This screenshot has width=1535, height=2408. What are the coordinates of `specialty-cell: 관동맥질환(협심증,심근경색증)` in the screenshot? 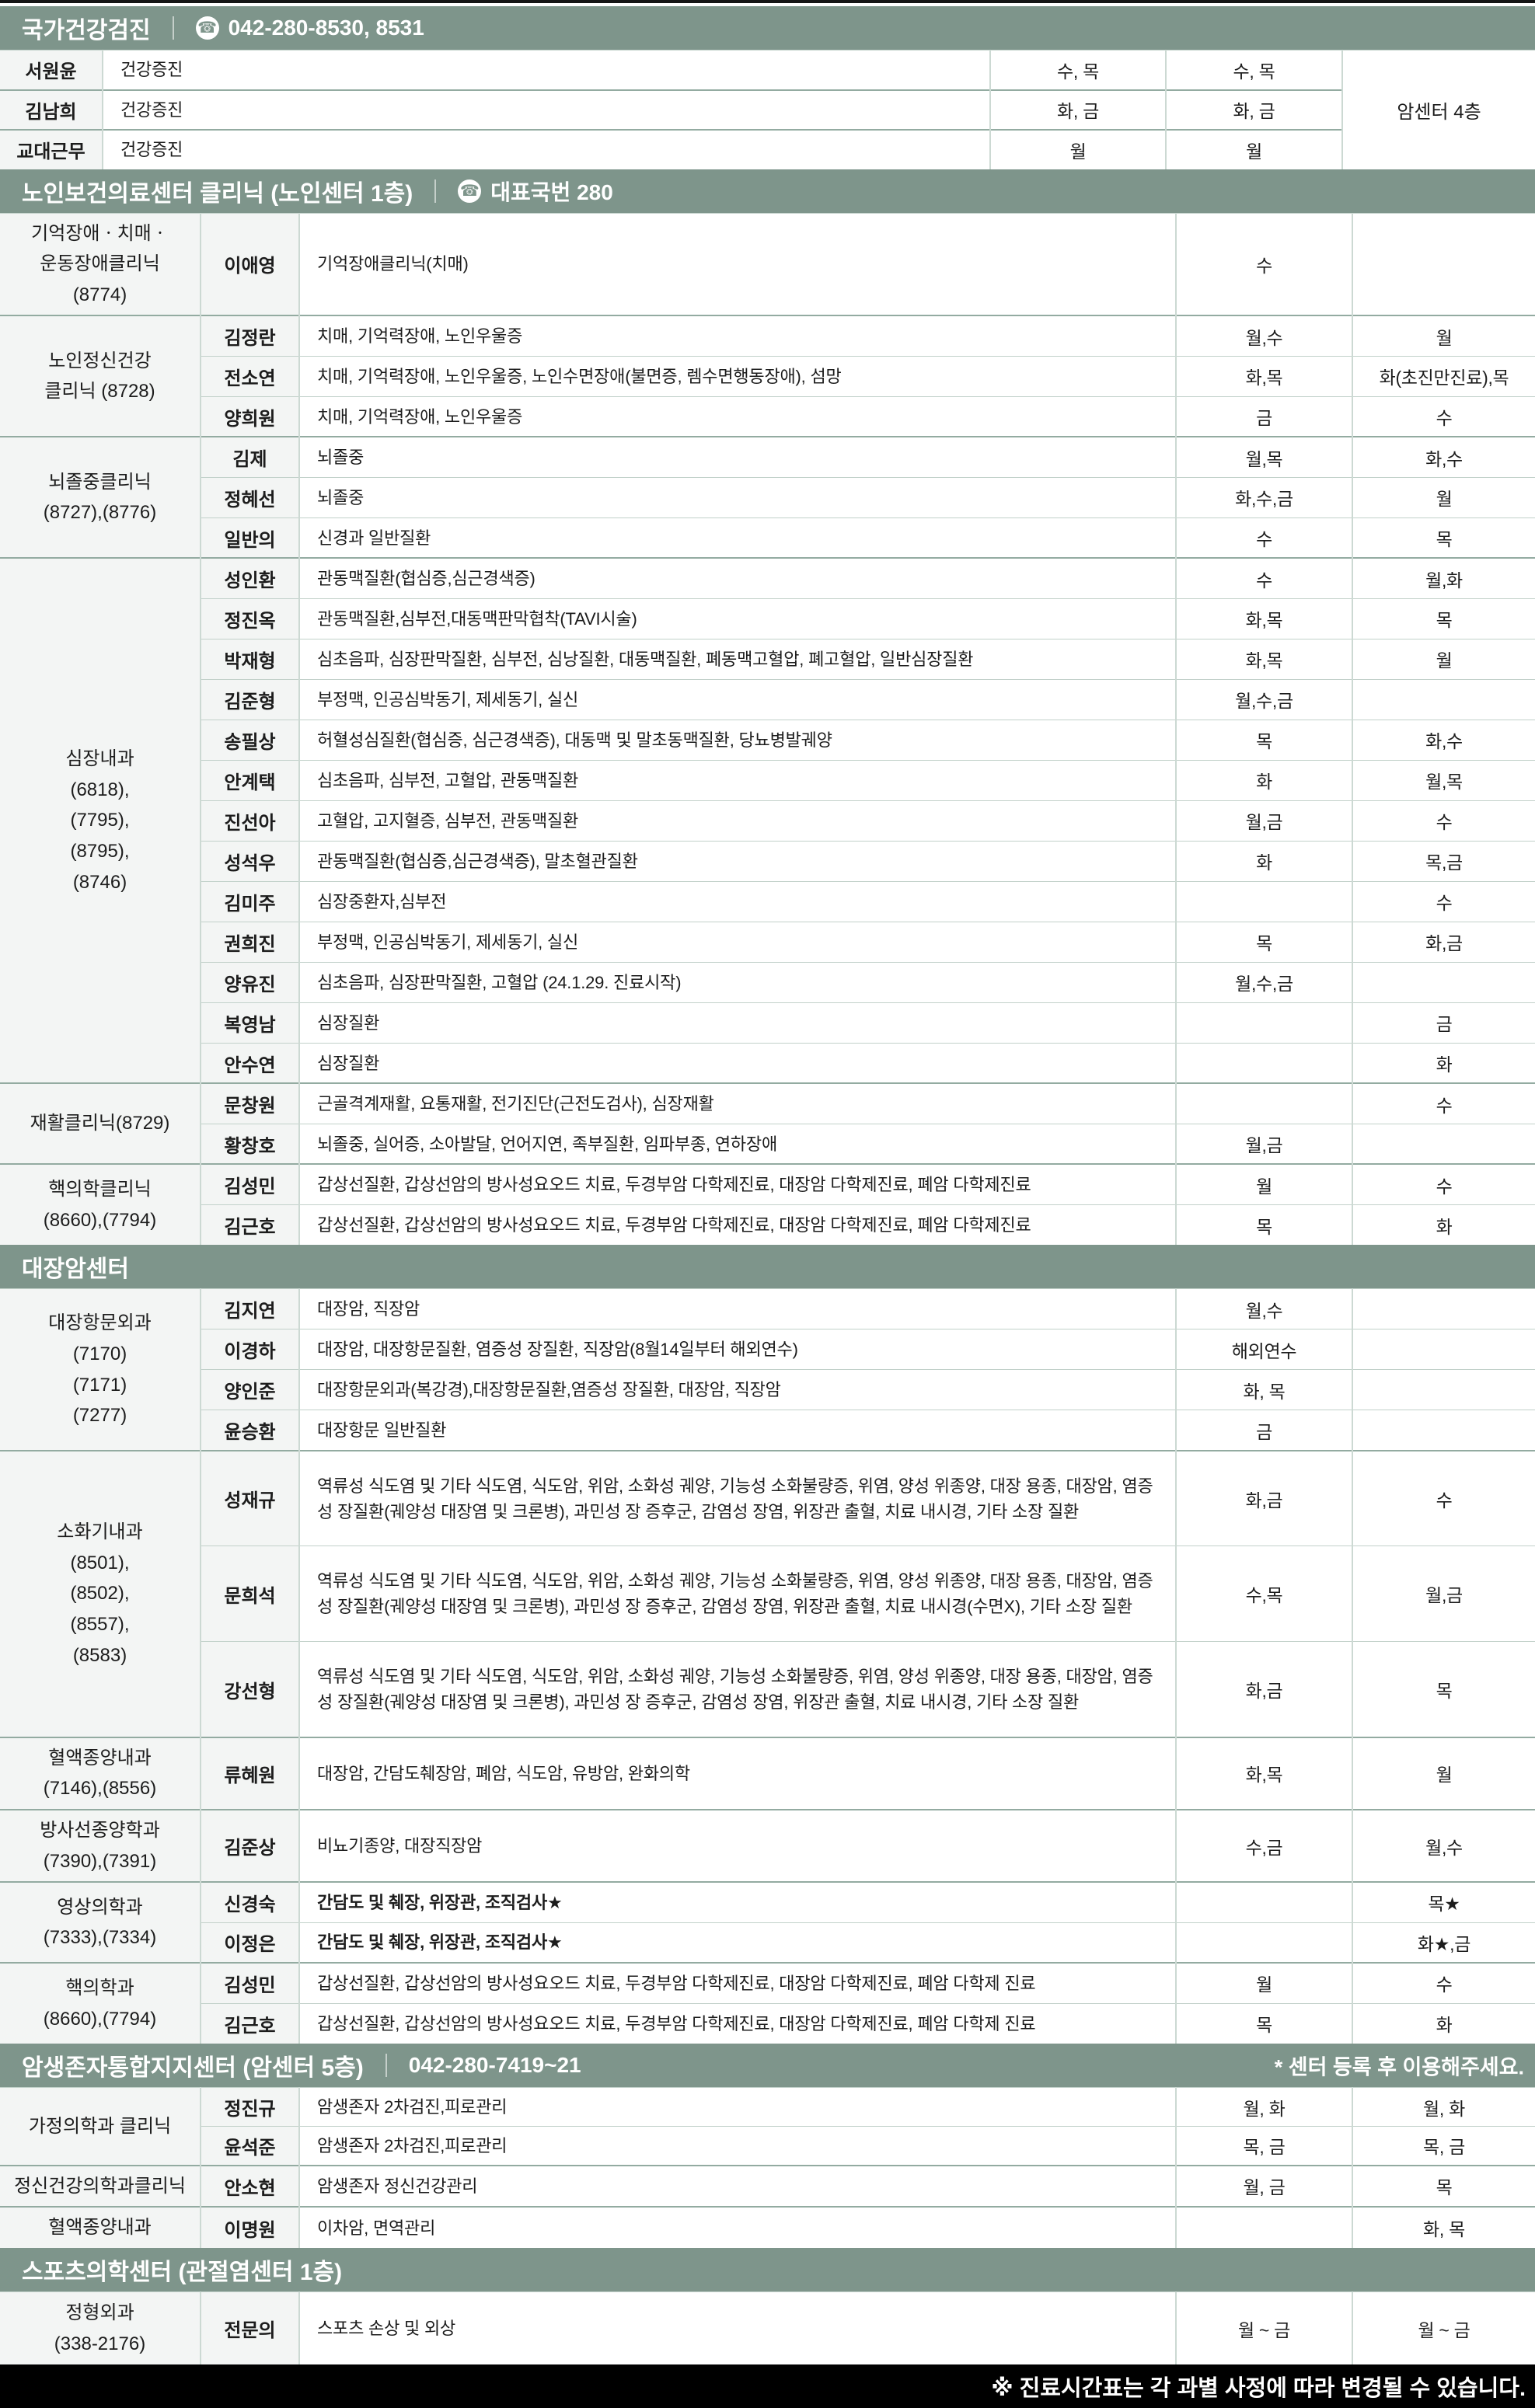 It's located at (737, 578).